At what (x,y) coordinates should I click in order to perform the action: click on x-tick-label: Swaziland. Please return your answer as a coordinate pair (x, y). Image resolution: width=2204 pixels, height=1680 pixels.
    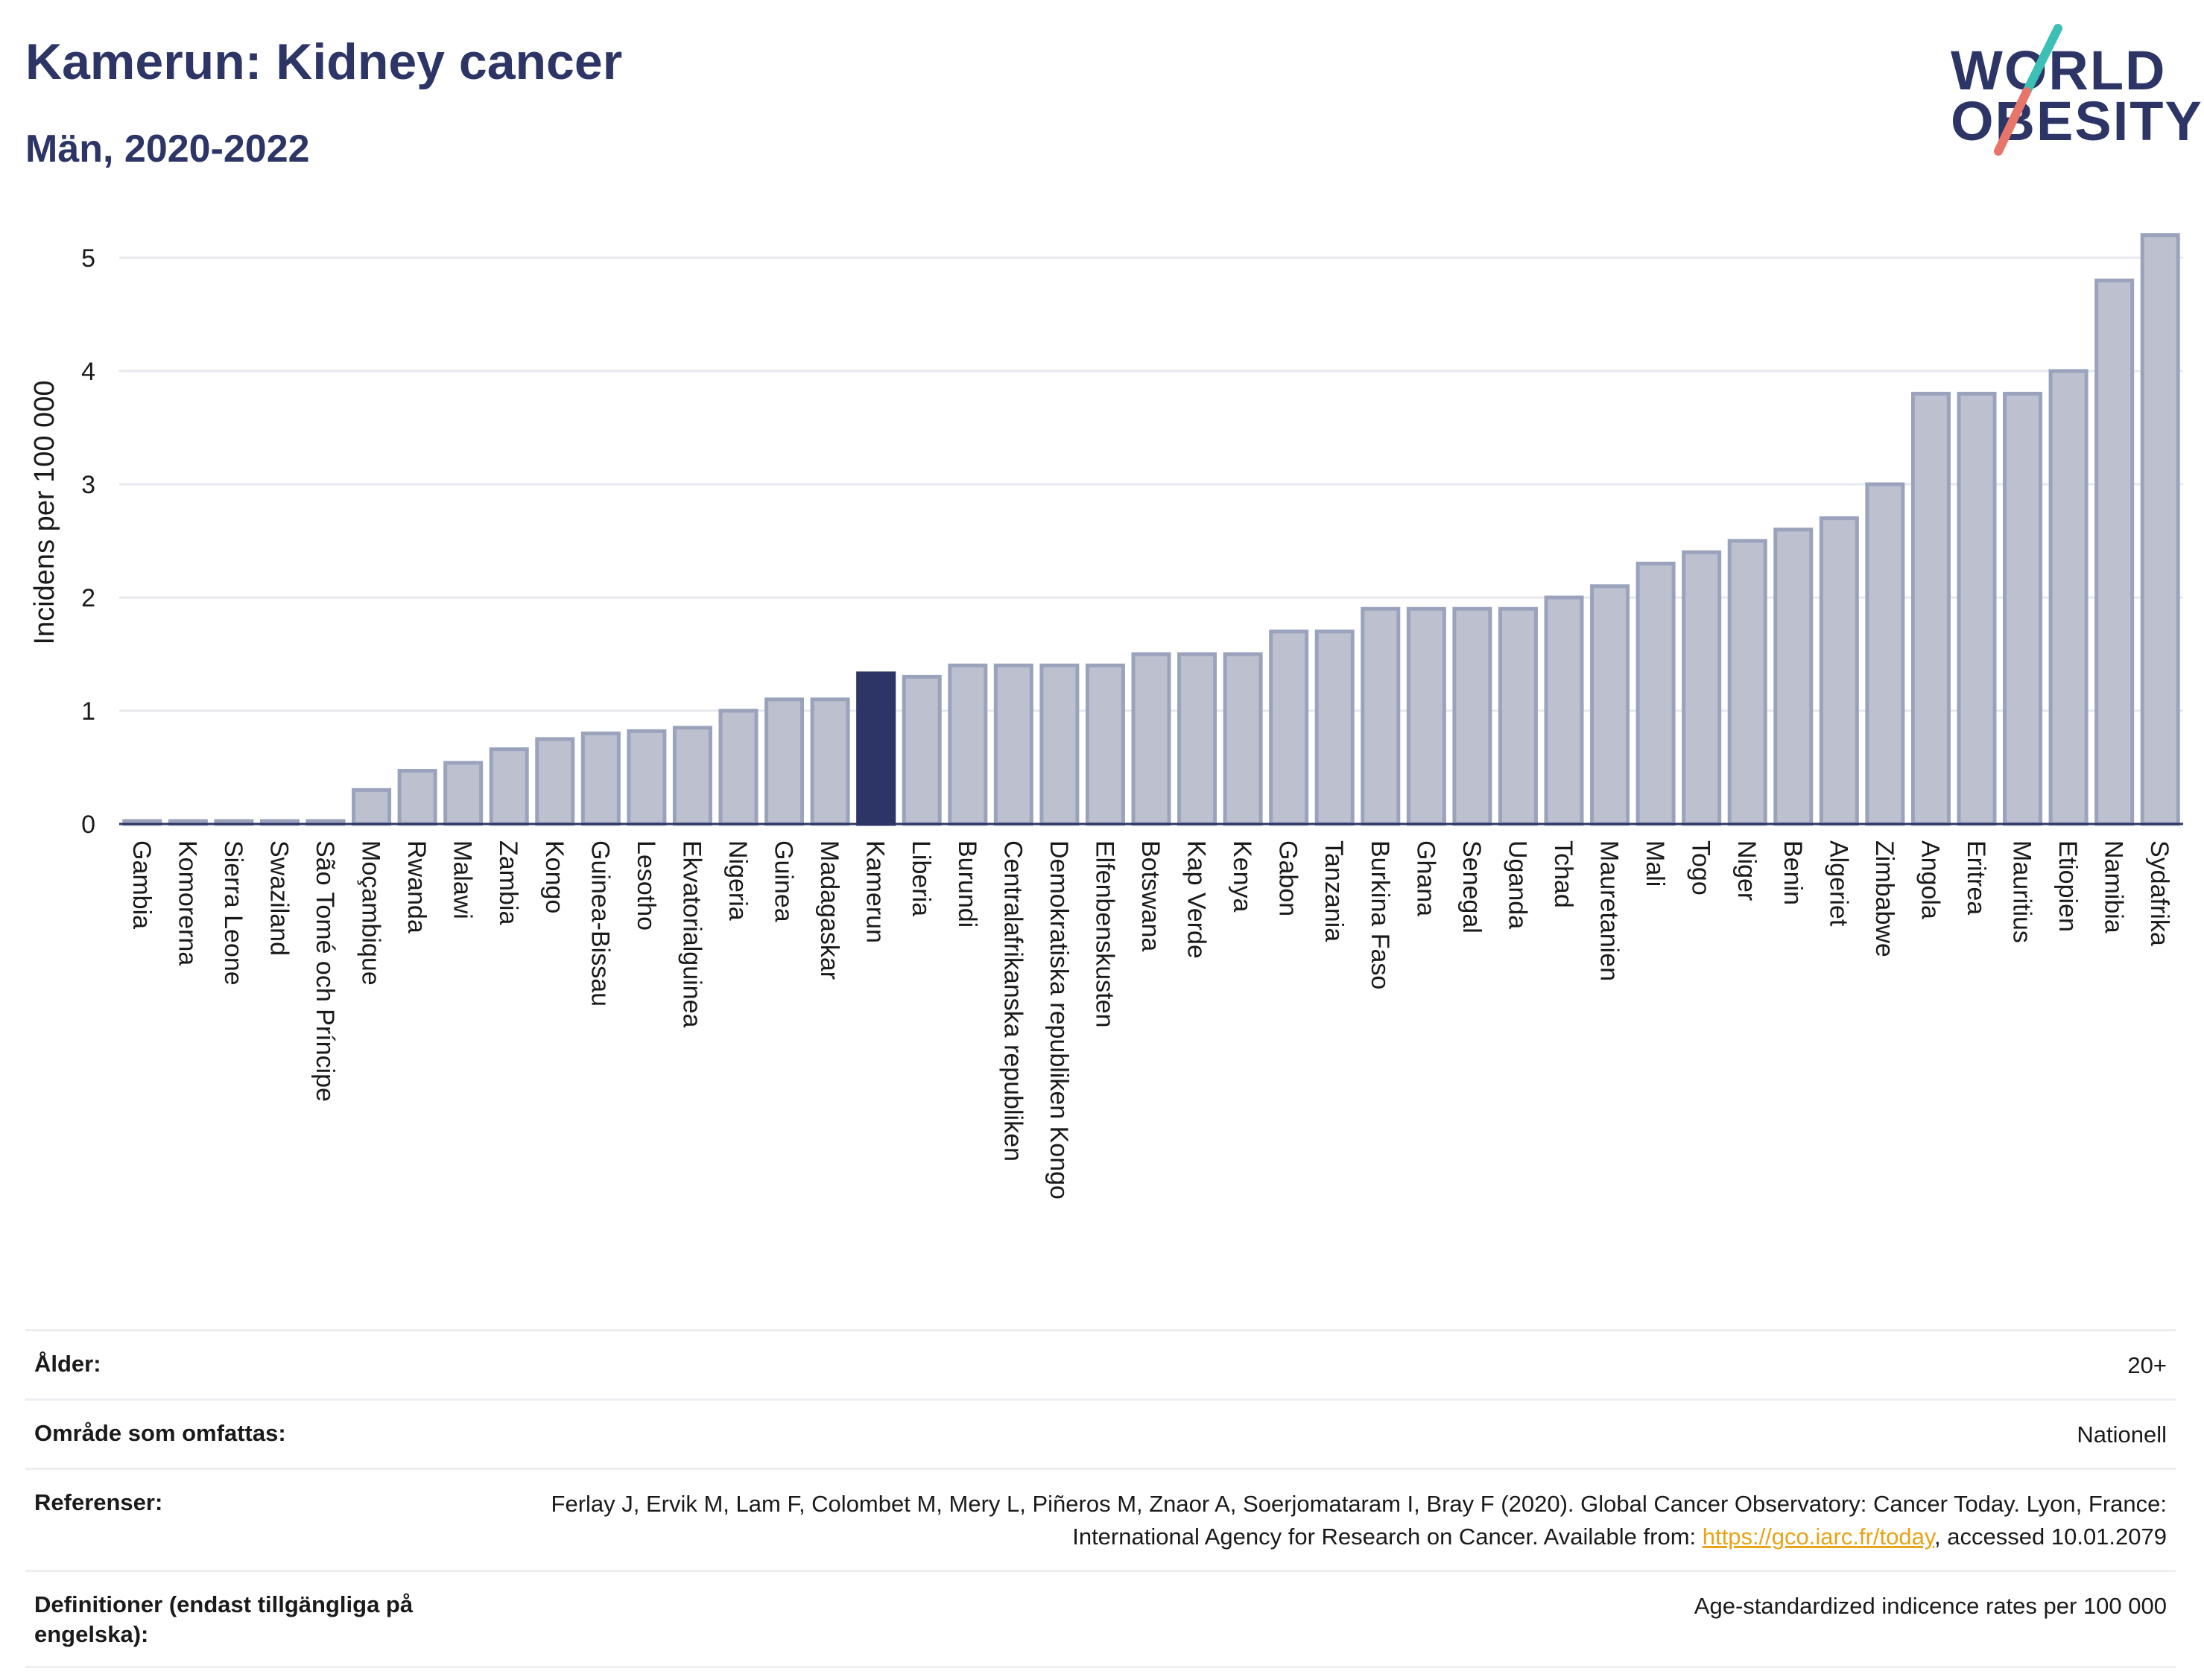
    Looking at the image, I should click on (279, 898).